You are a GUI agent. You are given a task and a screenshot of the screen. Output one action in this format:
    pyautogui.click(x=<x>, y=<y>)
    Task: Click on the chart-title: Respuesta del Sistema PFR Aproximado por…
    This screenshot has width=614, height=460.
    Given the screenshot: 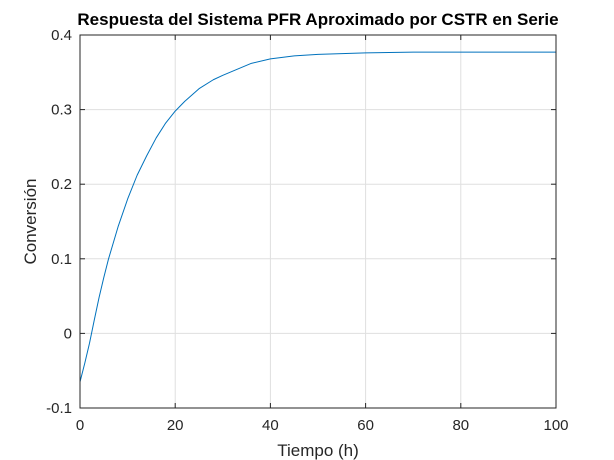 What is the action you would take?
    pyautogui.click(x=317, y=19)
    